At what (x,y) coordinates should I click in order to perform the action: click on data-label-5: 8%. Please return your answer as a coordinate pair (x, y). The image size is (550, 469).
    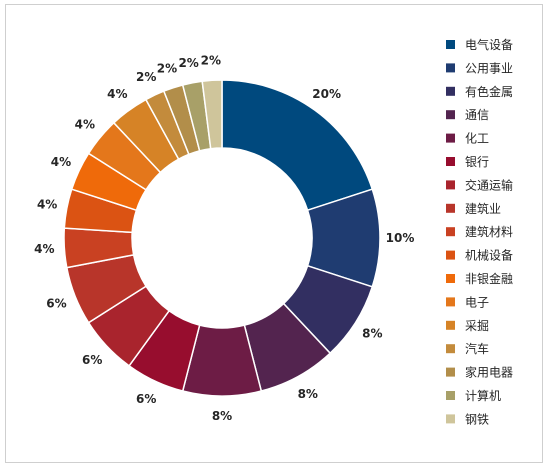
    Looking at the image, I should click on (222, 416).